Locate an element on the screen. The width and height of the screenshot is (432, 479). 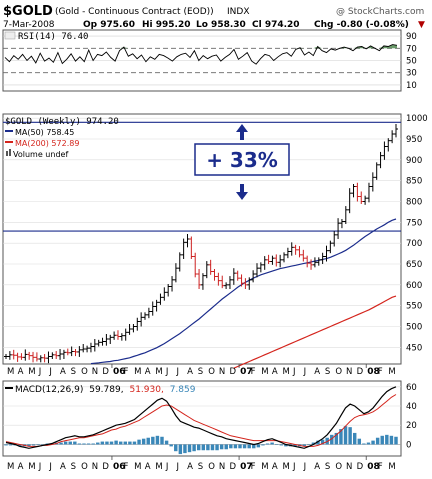
rsi-label: RSI(14) 76.40 is located at coordinates (53, 37).